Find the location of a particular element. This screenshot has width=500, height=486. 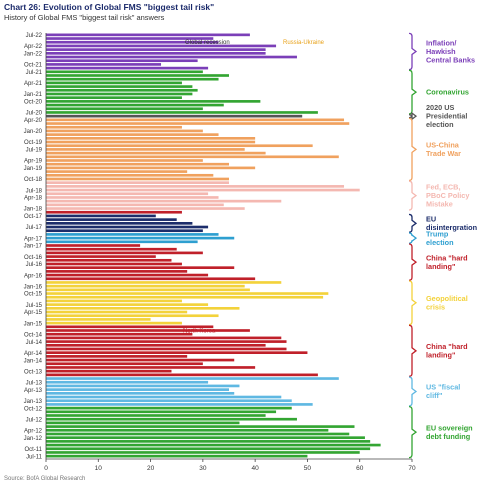

group-label-line: Coronavirus is located at coordinates (447, 92).